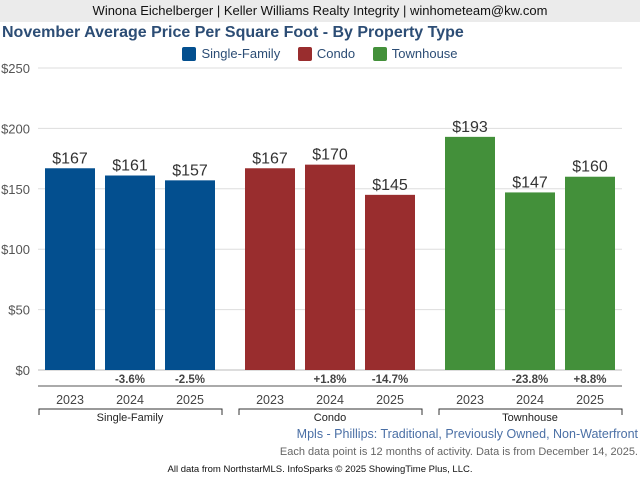  What do you see at coordinates (590, 380) in the screenshot?
I see `change-label: +8.8%` at bounding box center [590, 380].